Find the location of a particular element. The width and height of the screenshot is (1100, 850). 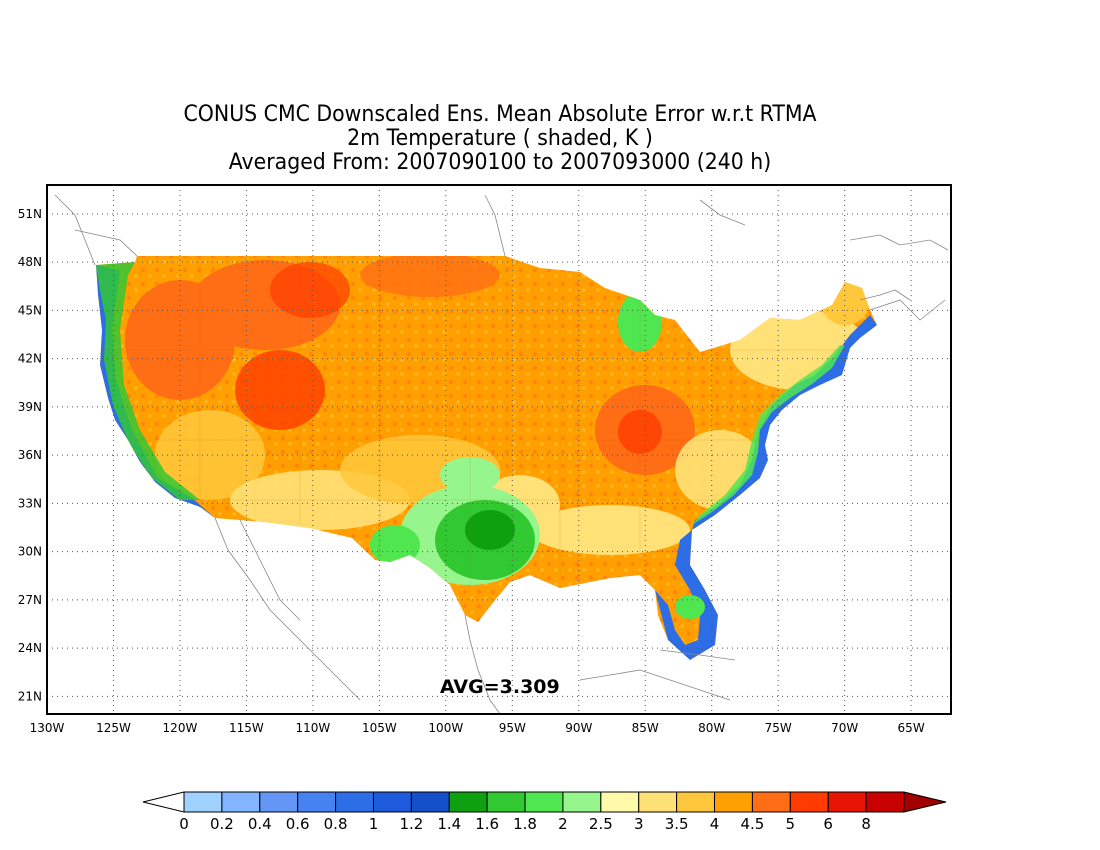

field-rio-grande-low is located at coordinates (395, 545).